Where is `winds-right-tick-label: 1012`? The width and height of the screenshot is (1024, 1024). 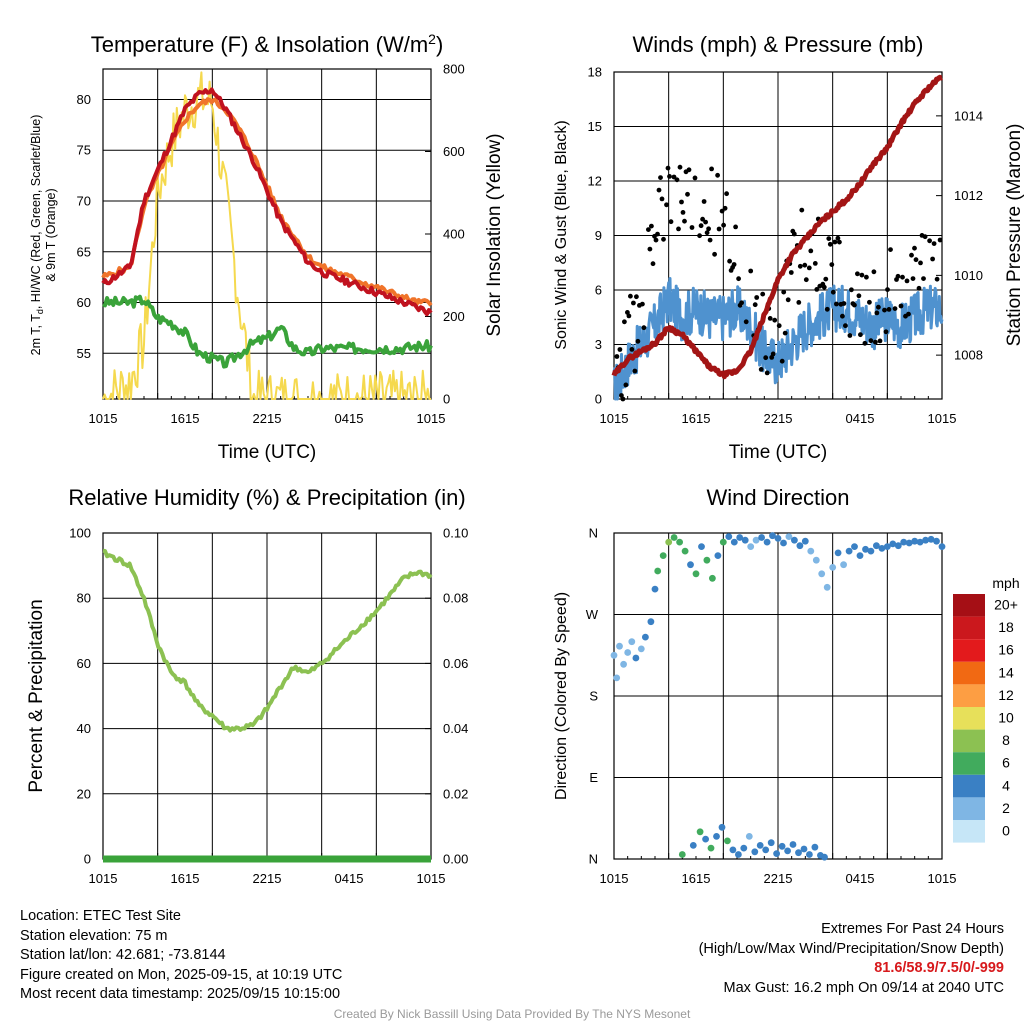
winds-right-tick-label: 1012 is located at coordinates (968, 195).